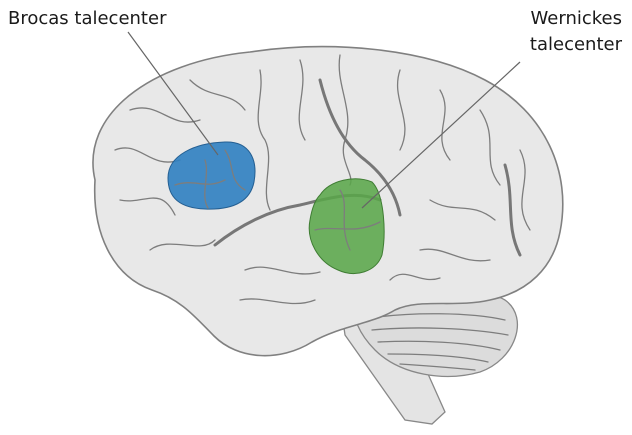 The height and width of the screenshot is (435, 632). I want to click on wernickes-sulci, so click(347, 220).